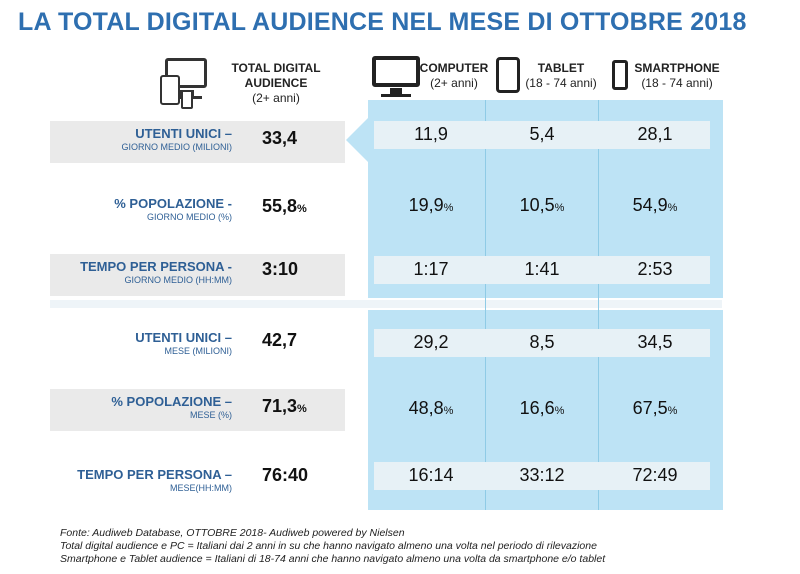 This screenshot has height=574, width=800. I want to click on header-computer: COMPUTER (2+ anni), so click(454, 75).